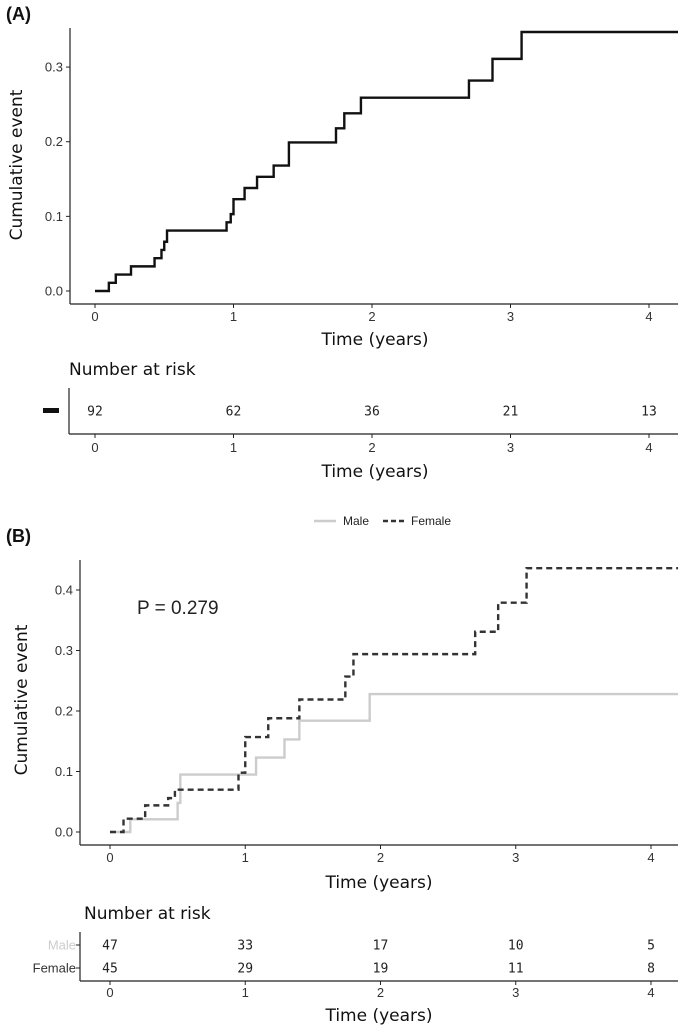 The image size is (685, 1032). I want to click on panel-b-risk-xlabel: Time (years), so click(378, 1016).